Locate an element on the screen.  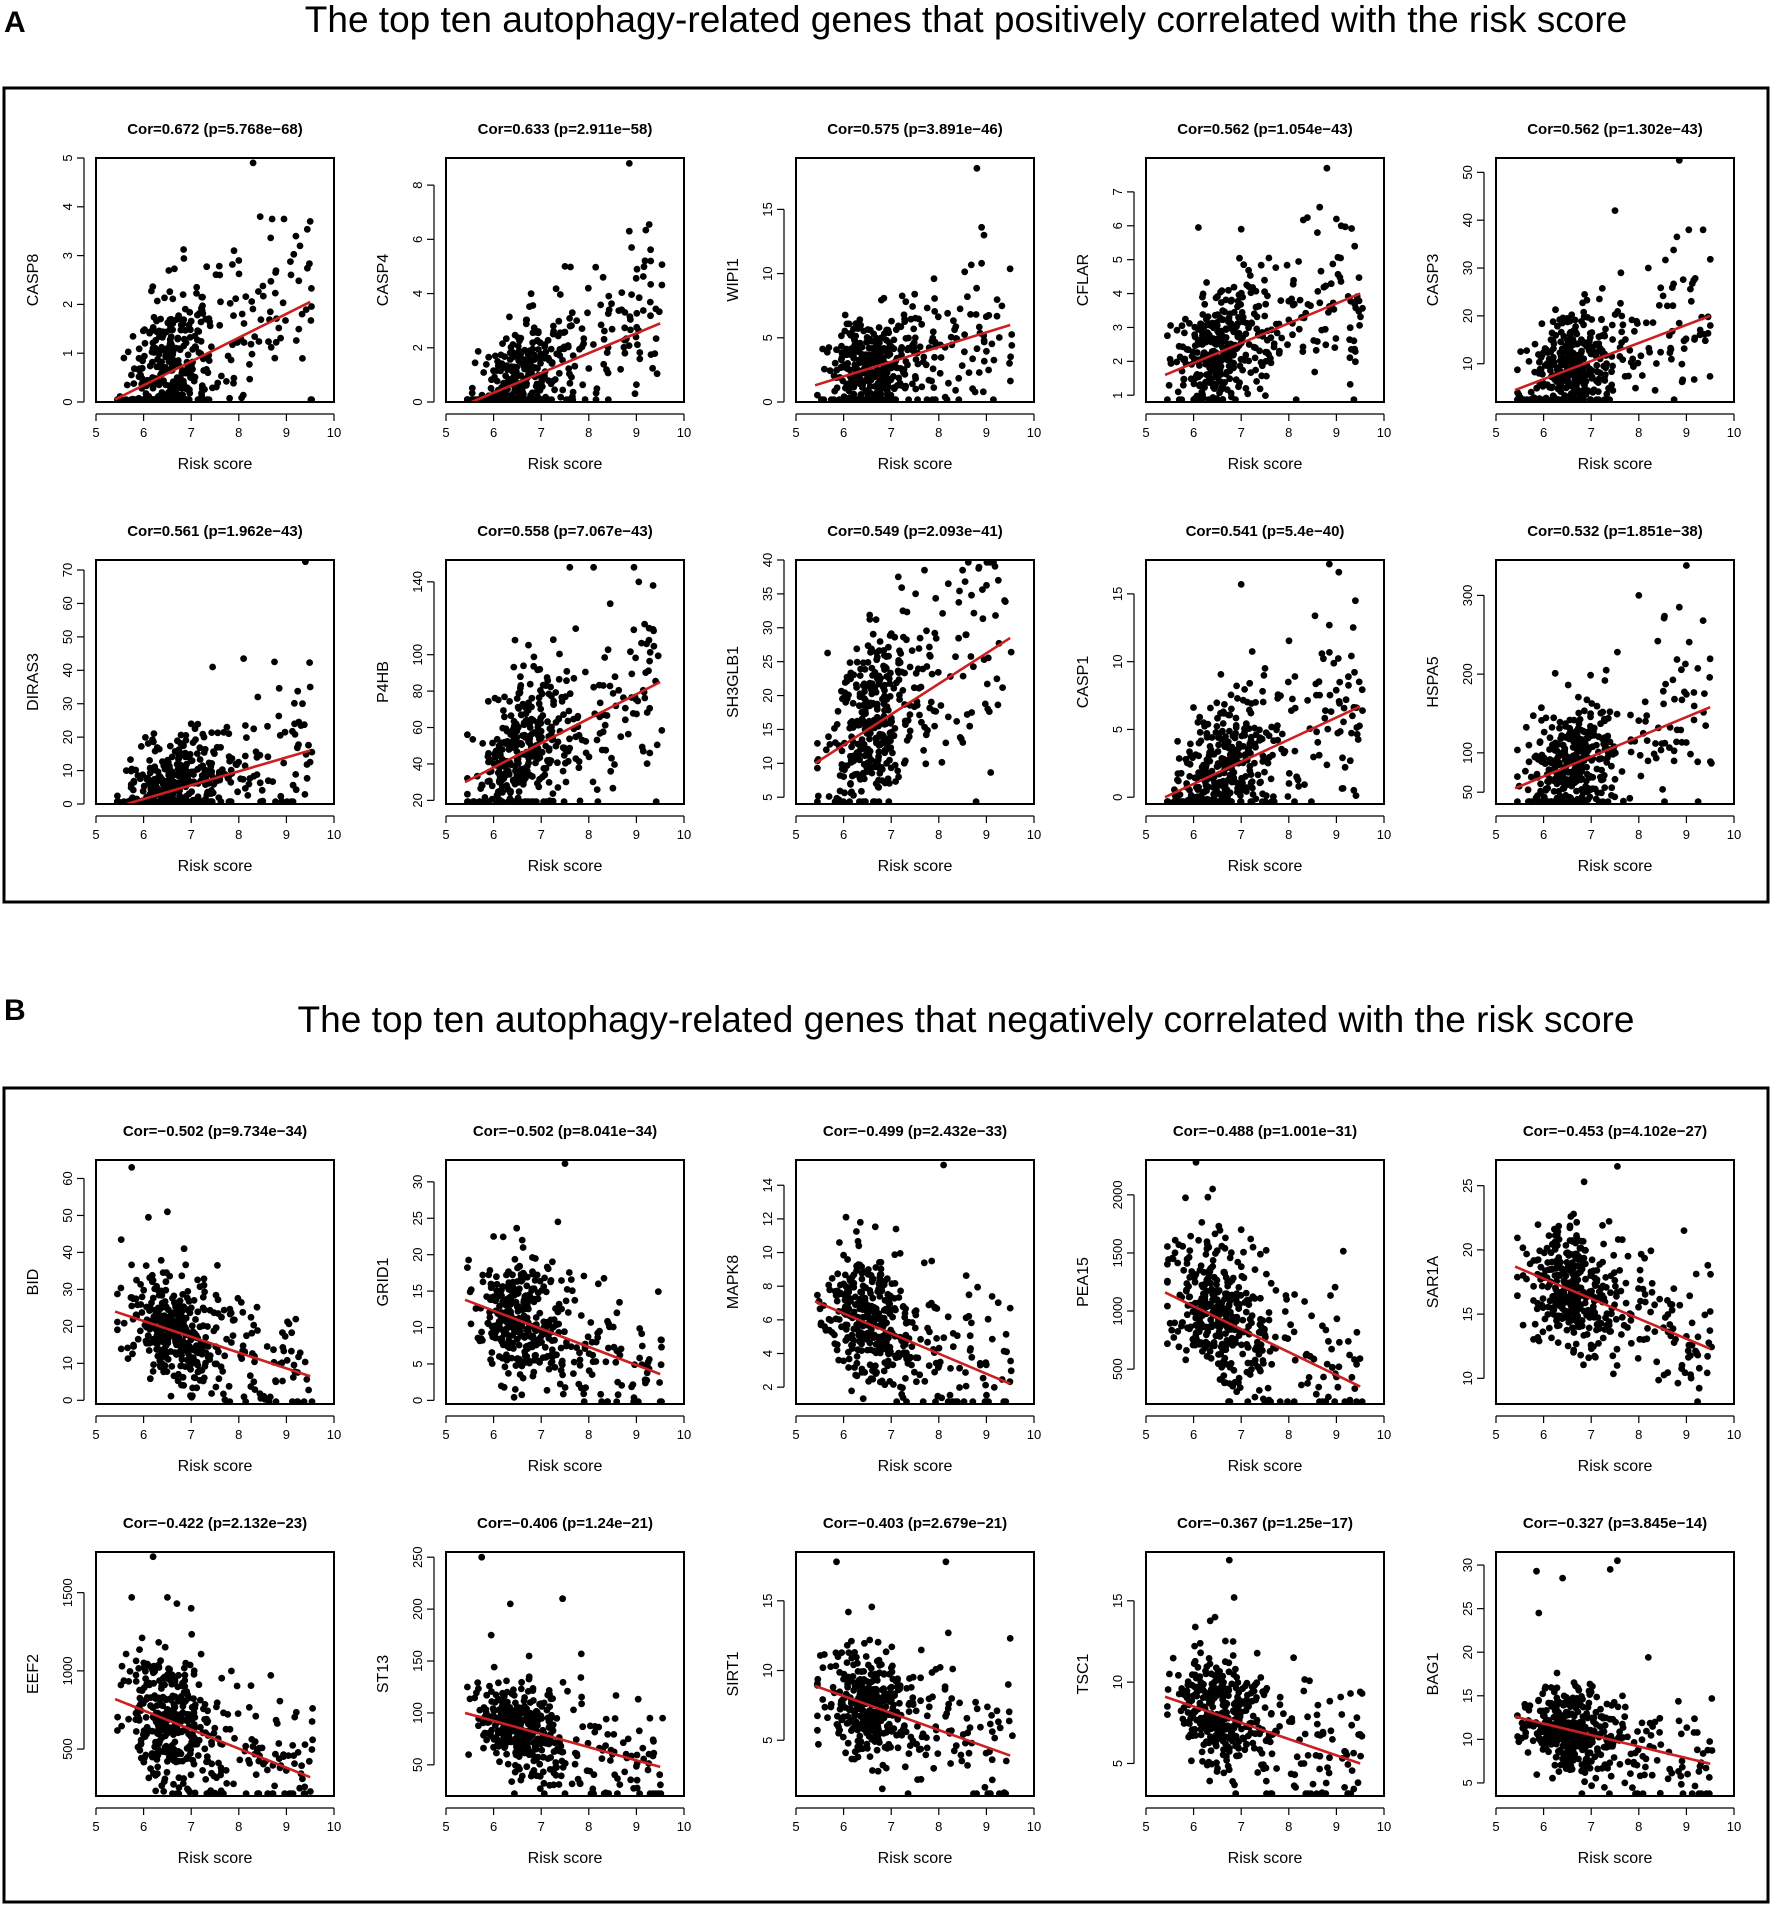
plot-title: Cor=0.562 (p=1.054e−43) is located at coordinates (1265, 129).